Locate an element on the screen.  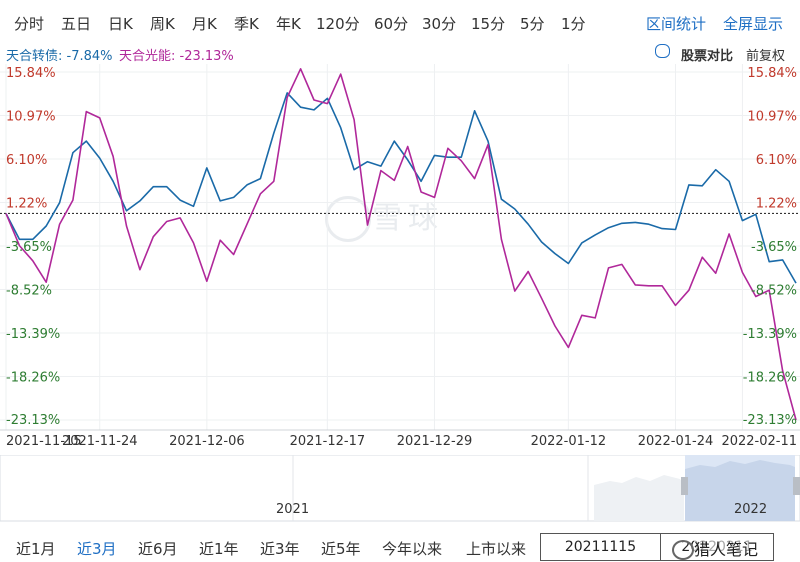
legend-series-1-label: 天合转债: -7.84% is located at coordinates (59, 56).